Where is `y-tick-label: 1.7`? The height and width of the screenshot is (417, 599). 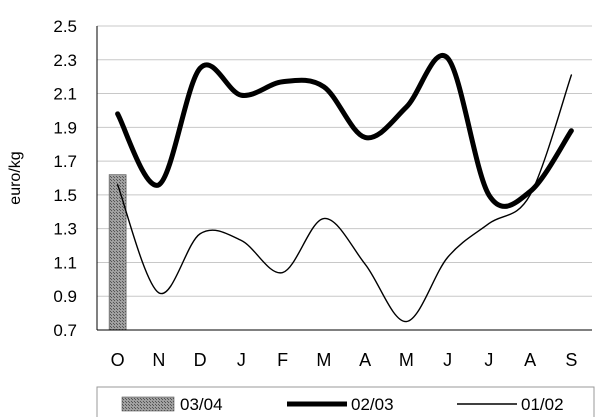
y-tick-label: 1.7 is located at coordinates (65, 161).